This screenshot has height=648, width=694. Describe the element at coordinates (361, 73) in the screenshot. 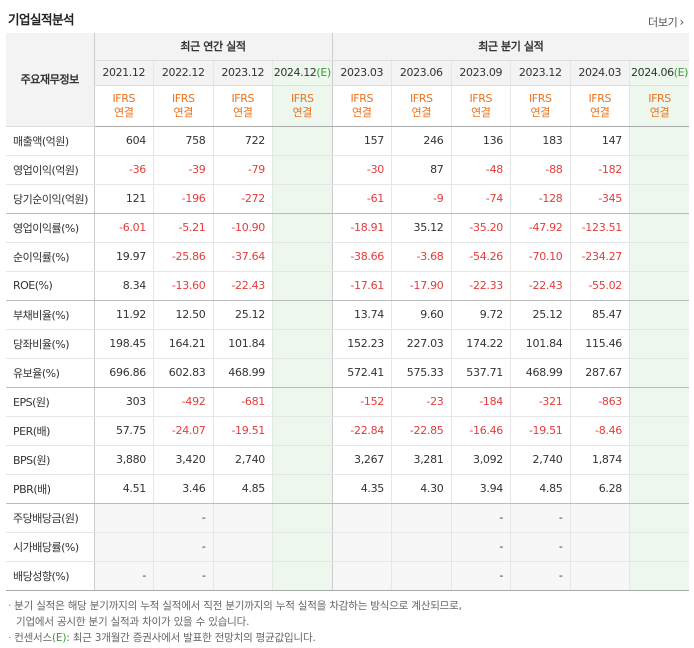

I see `period-header-quarter-0: 2023.03` at that location.